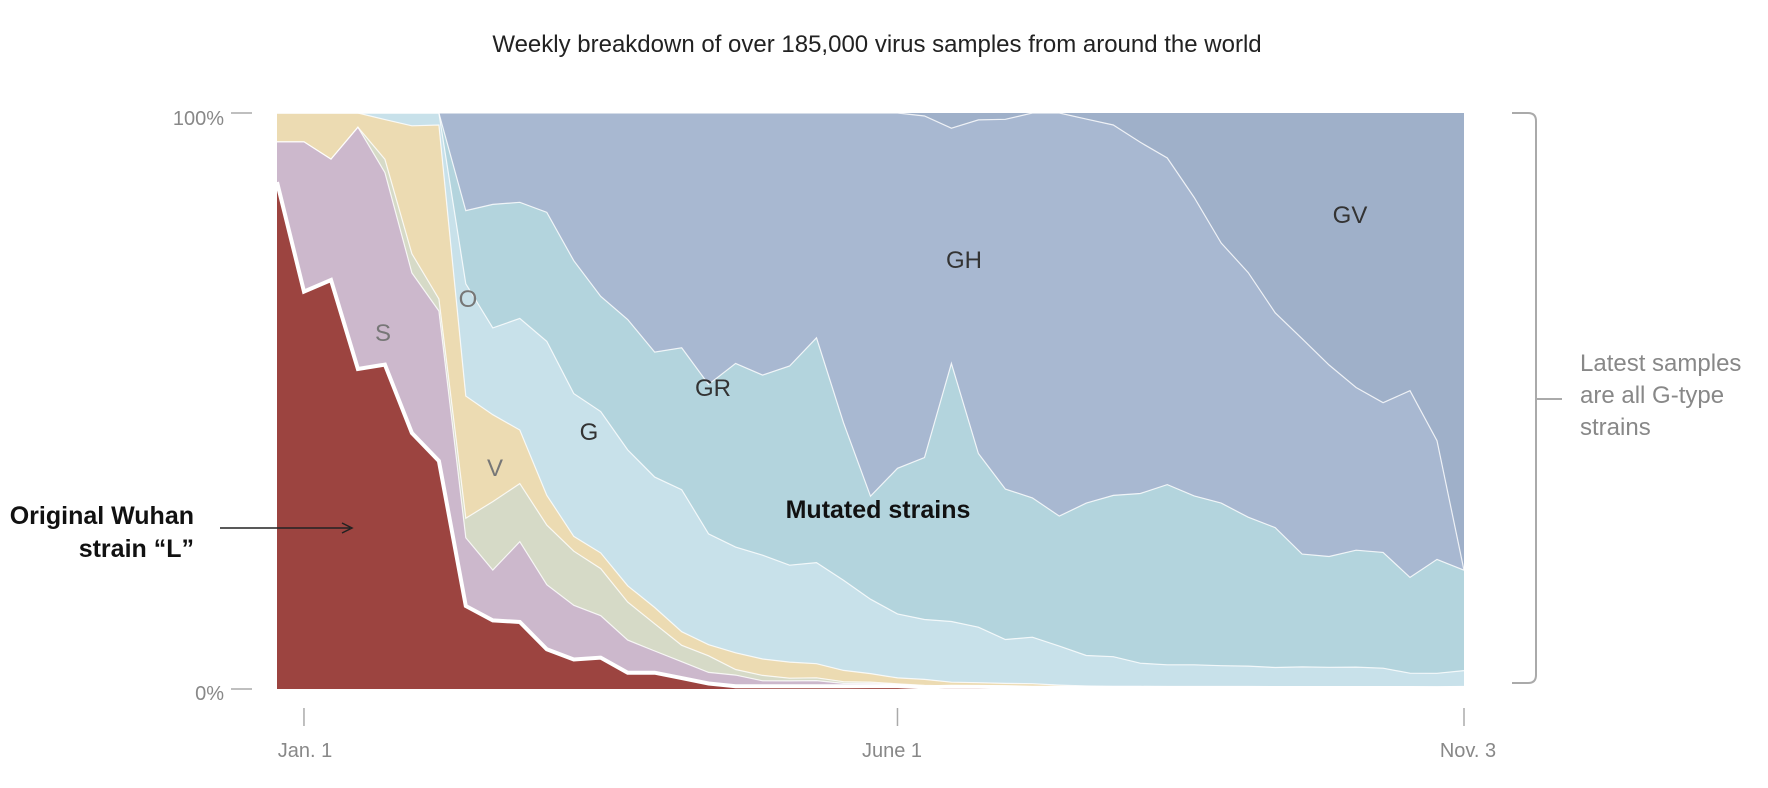 The height and width of the screenshot is (788, 1768). I want to click on series-label-gh: GH, so click(964, 260).